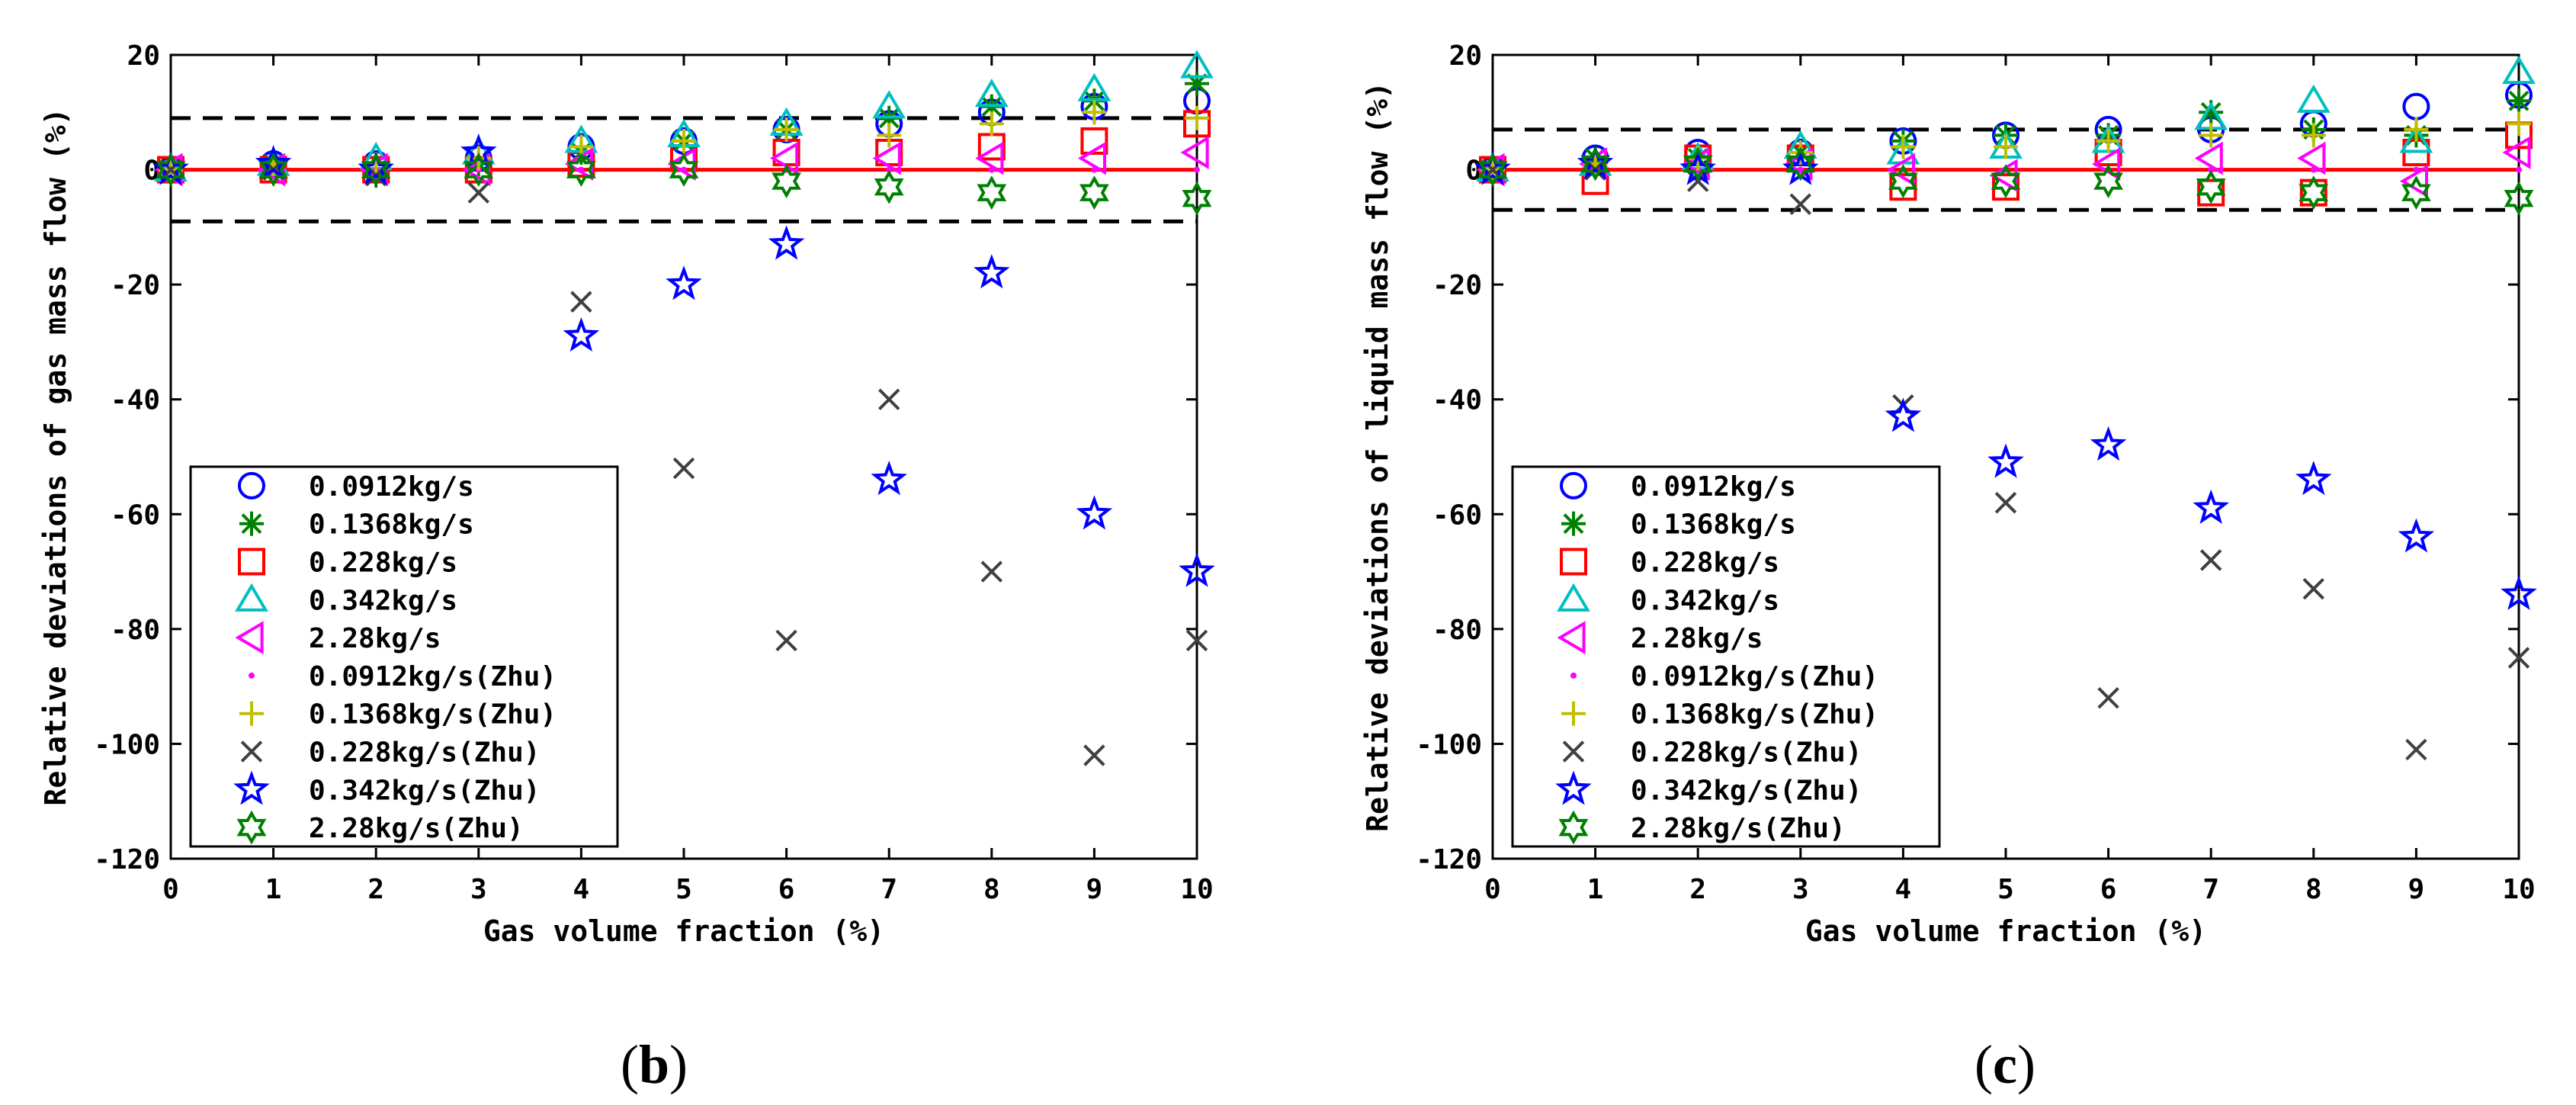 The height and width of the screenshot is (1105, 2576). I want to click on y-tick-label: 20, so click(143, 56).